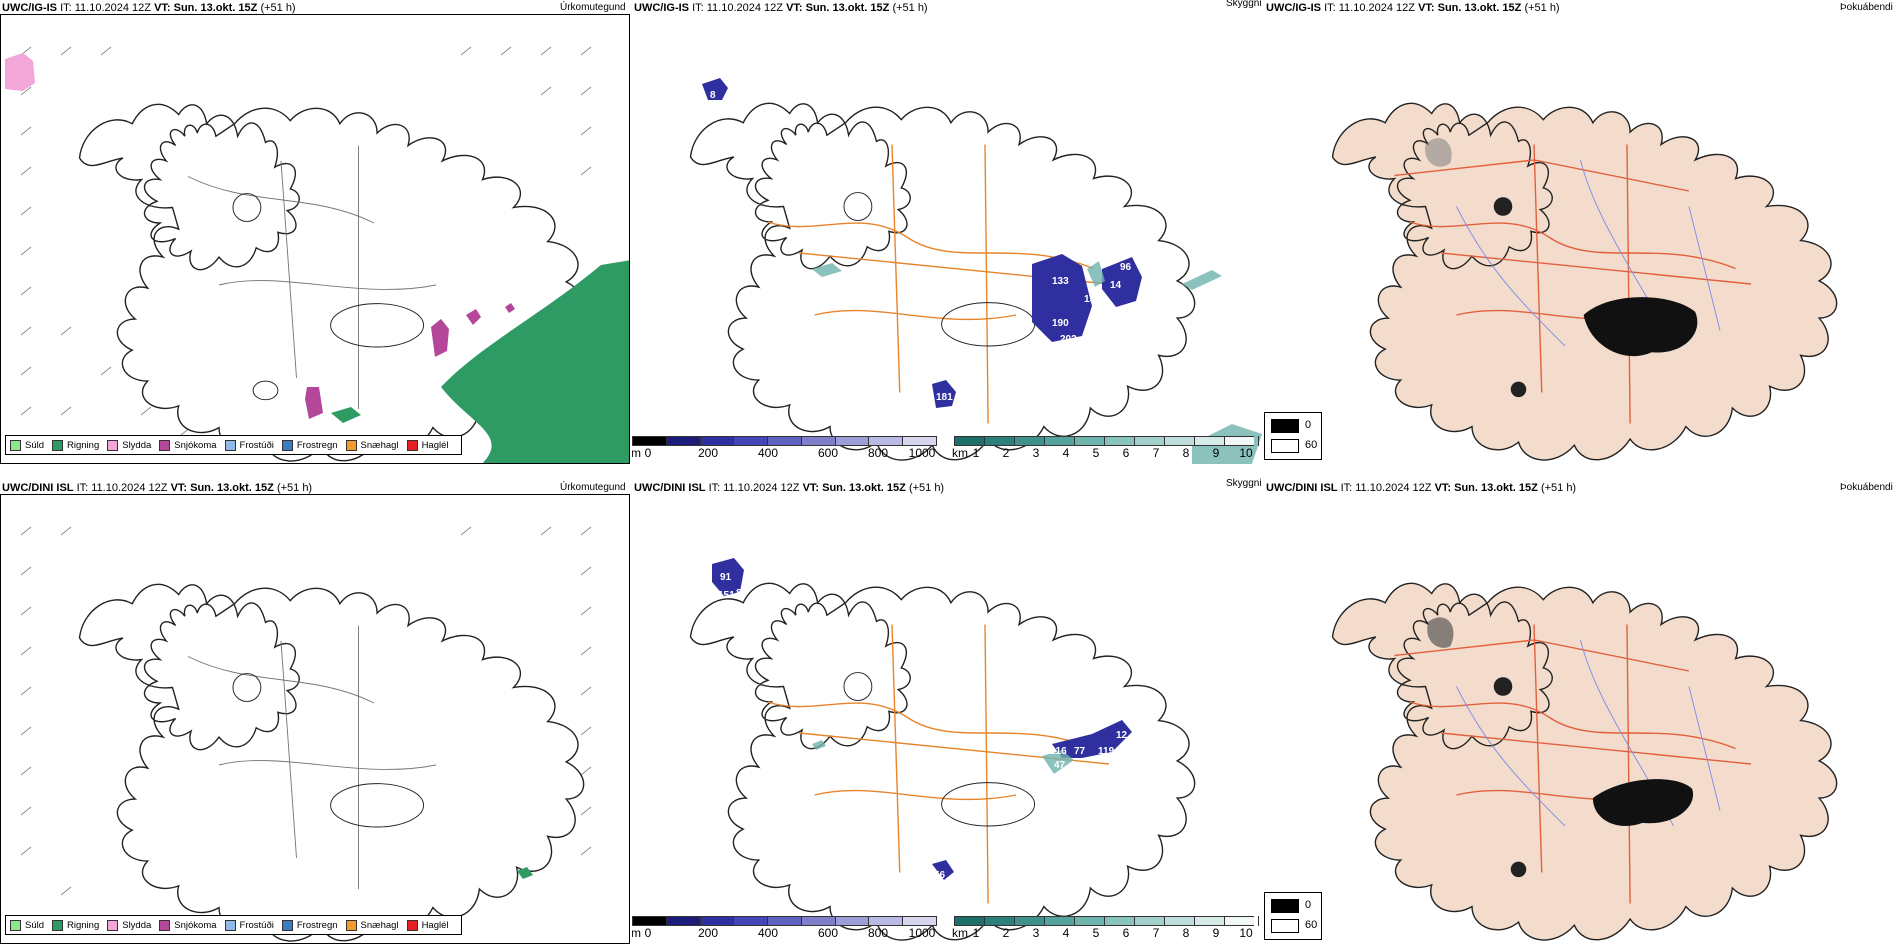 The width and height of the screenshot is (1900, 950). Describe the element at coordinates (1216, 453) in the screenshot. I see `visibility-tick: 9` at that location.